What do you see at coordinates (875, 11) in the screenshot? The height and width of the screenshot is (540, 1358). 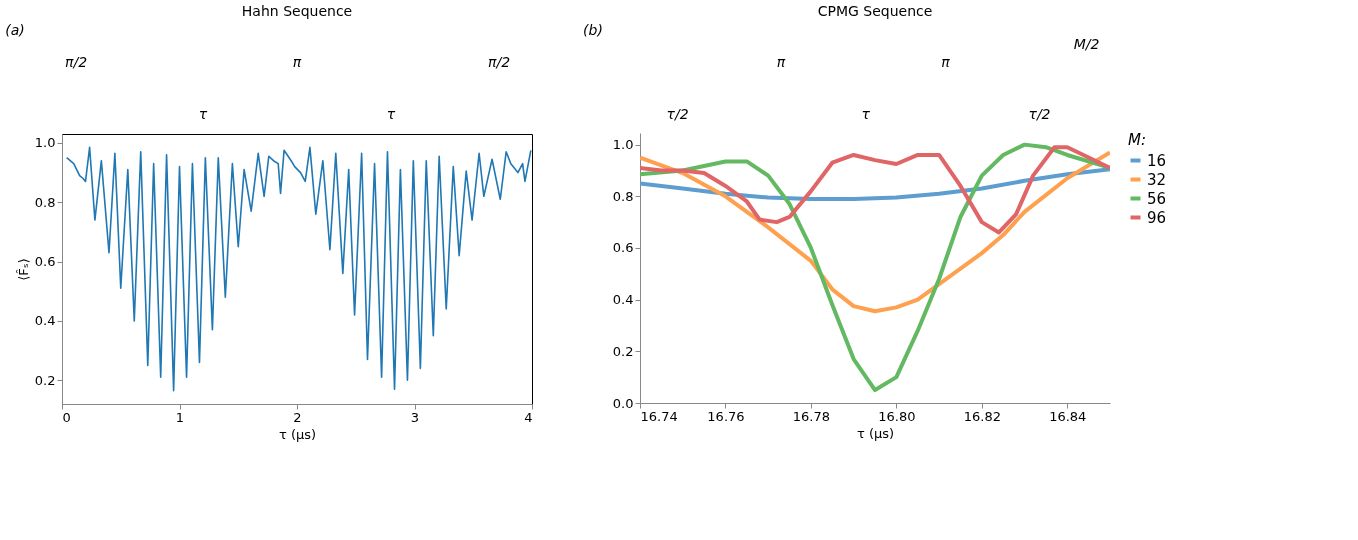 I see `chart-title: CPMG Sequence` at bounding box center [875, 11].